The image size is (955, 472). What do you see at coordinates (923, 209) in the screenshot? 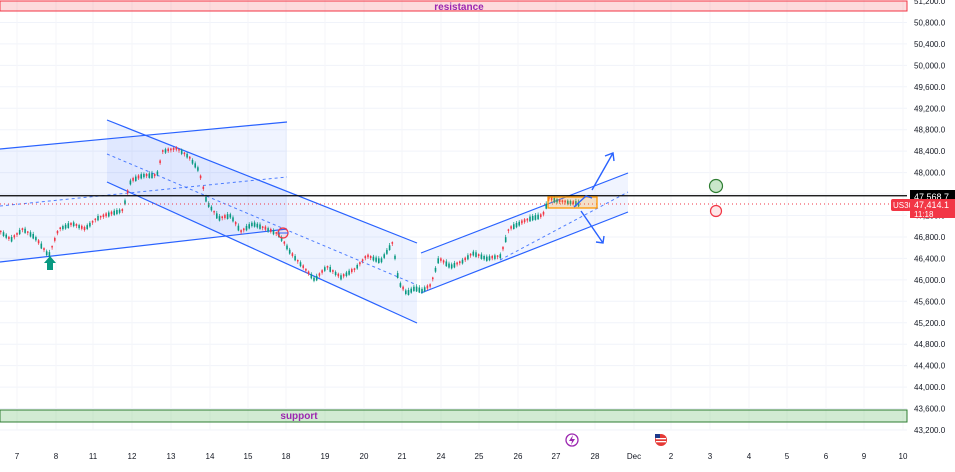
I see `current-price-label: US30 47,414.1 11:18` at bounding box center [923, 209].